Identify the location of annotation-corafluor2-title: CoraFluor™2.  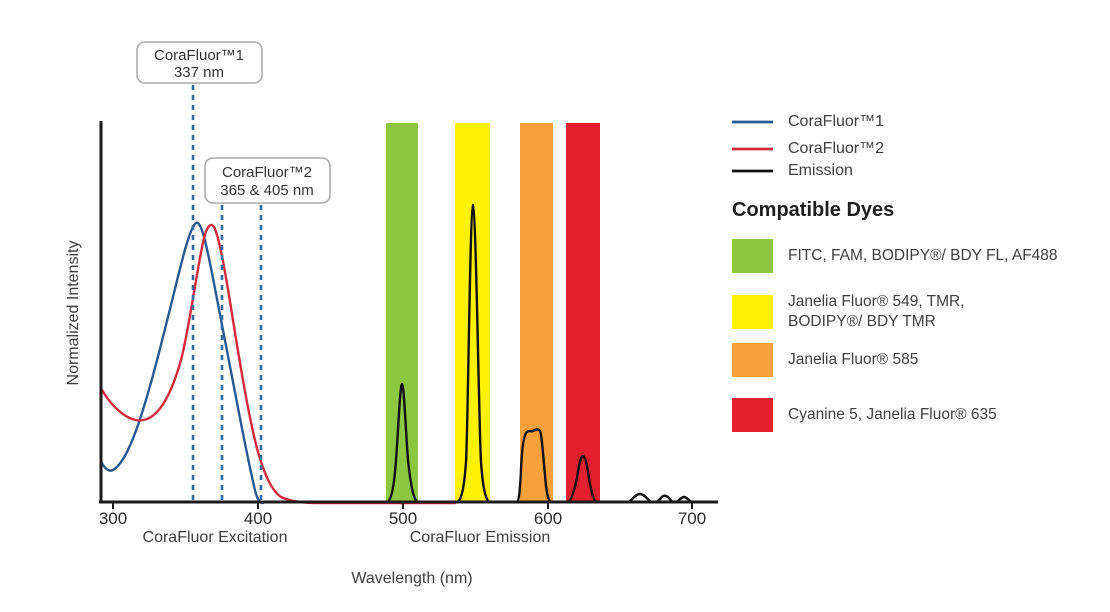
(267, 172).